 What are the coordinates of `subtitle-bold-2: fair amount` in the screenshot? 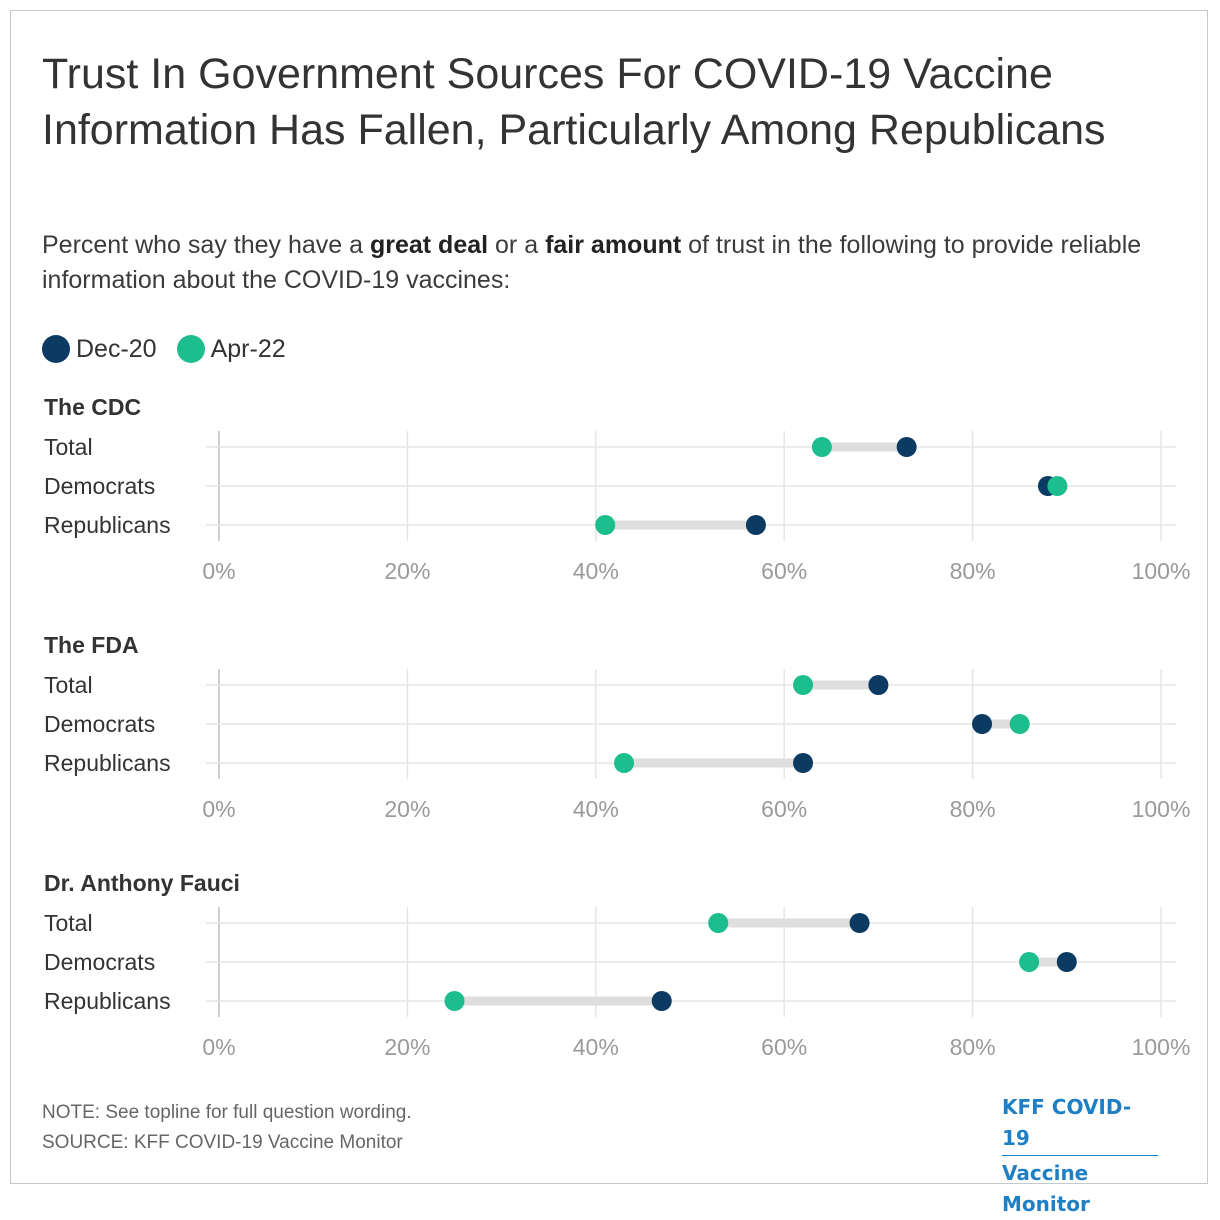 It's located at (613, 245).